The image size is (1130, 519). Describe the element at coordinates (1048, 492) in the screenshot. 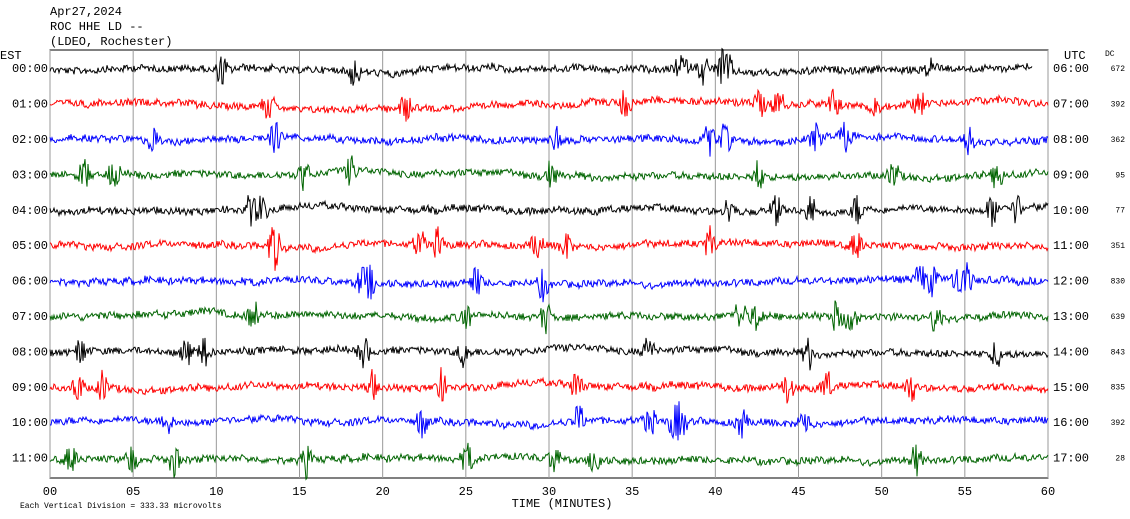

I see `x-tick-label: 60` at that location.